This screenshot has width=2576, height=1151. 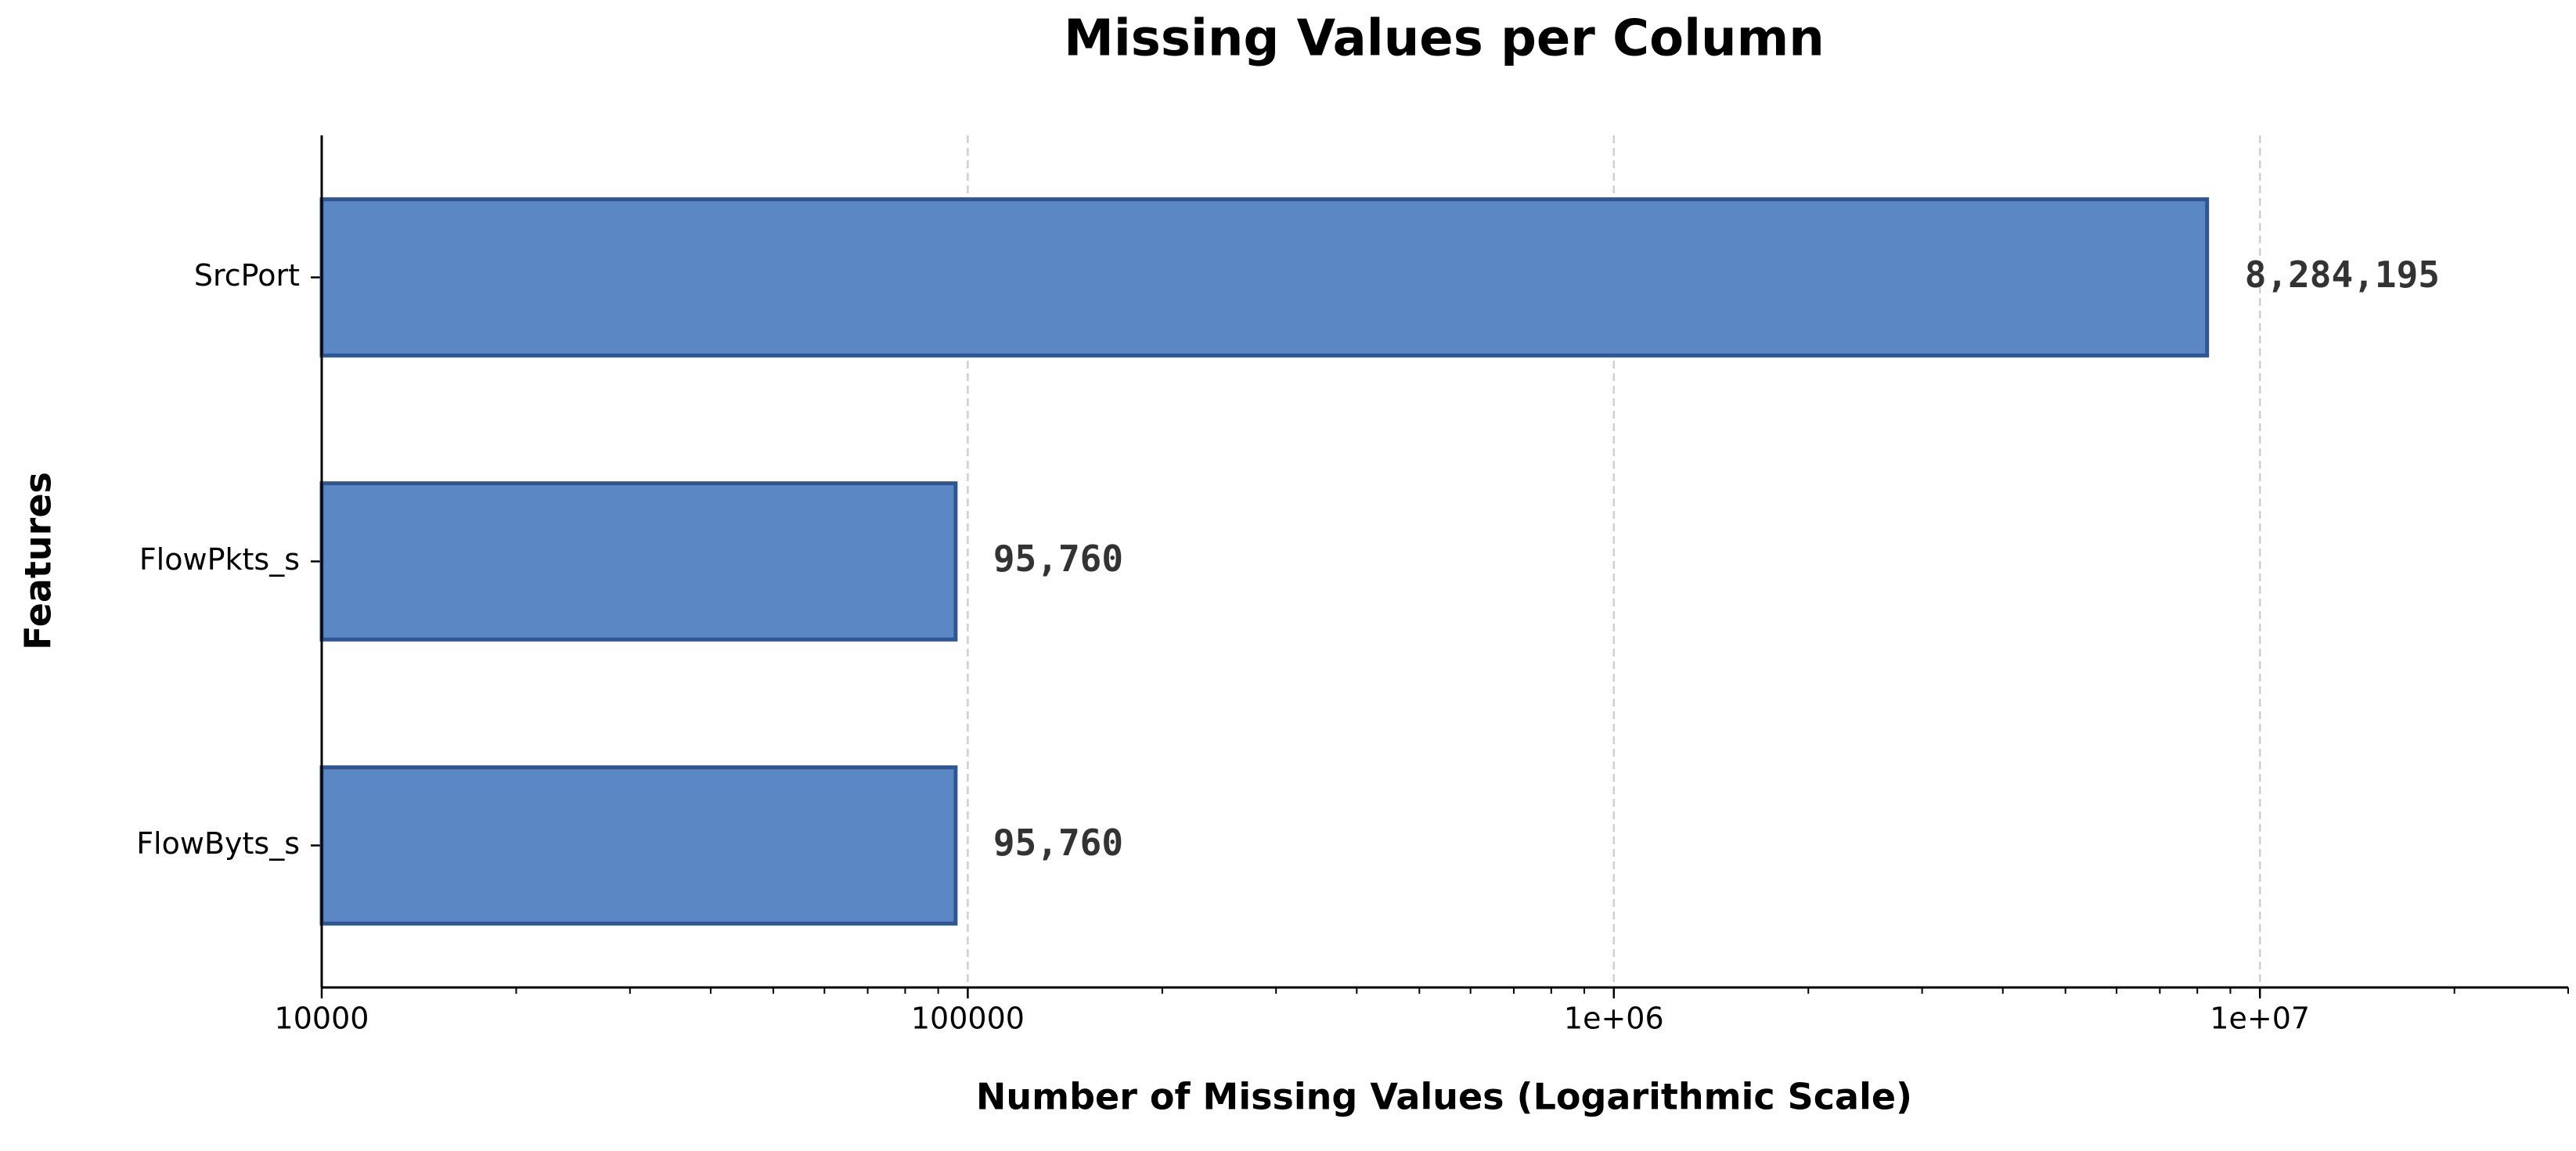 I want to click on chart-title: Missing Values per Column, so click(x=1444, y=39).